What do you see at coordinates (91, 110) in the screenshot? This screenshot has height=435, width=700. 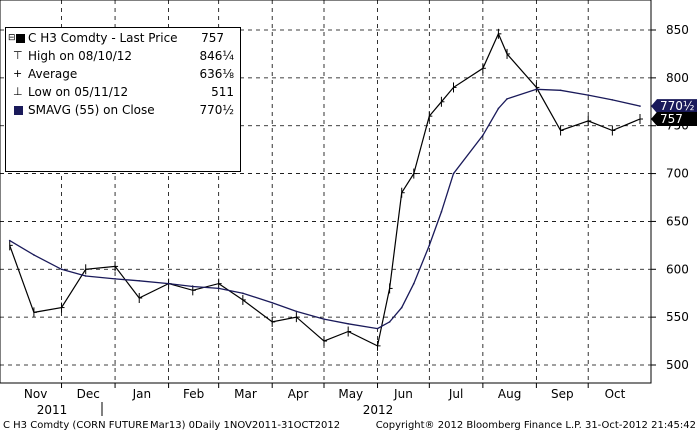 I see `legend-sma-label: SMAVG (55) on Close` at bounding box center [91, 110].